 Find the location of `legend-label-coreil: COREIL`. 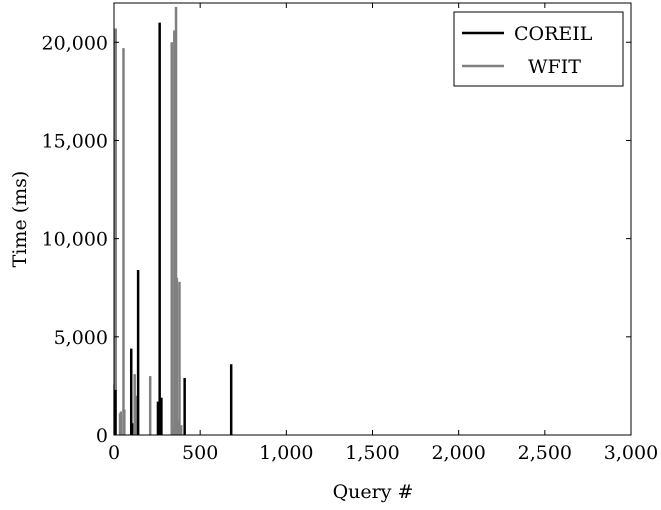

legend-label-coreil: COREIL is located at coordinates (553, 34).